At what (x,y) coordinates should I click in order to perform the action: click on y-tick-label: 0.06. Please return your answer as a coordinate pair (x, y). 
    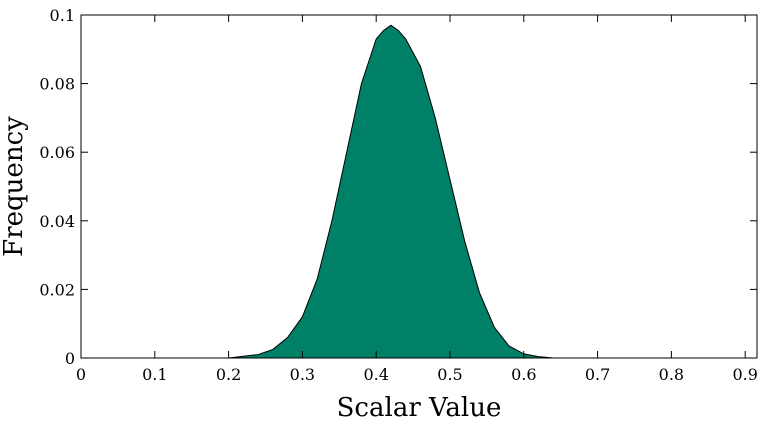
    Looking at the image, I should click on (57, 152).